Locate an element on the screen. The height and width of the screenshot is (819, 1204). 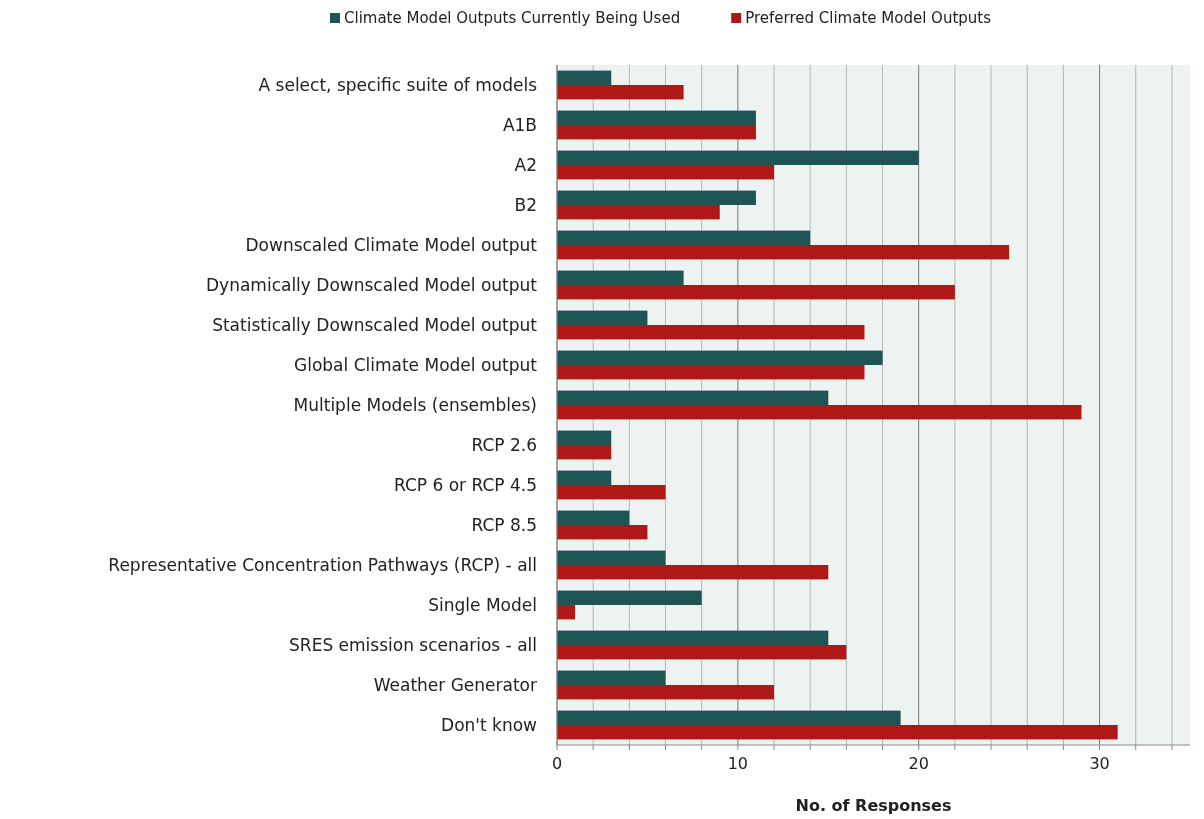
y-tick-label: A2 is located at coordinates (525, 164).